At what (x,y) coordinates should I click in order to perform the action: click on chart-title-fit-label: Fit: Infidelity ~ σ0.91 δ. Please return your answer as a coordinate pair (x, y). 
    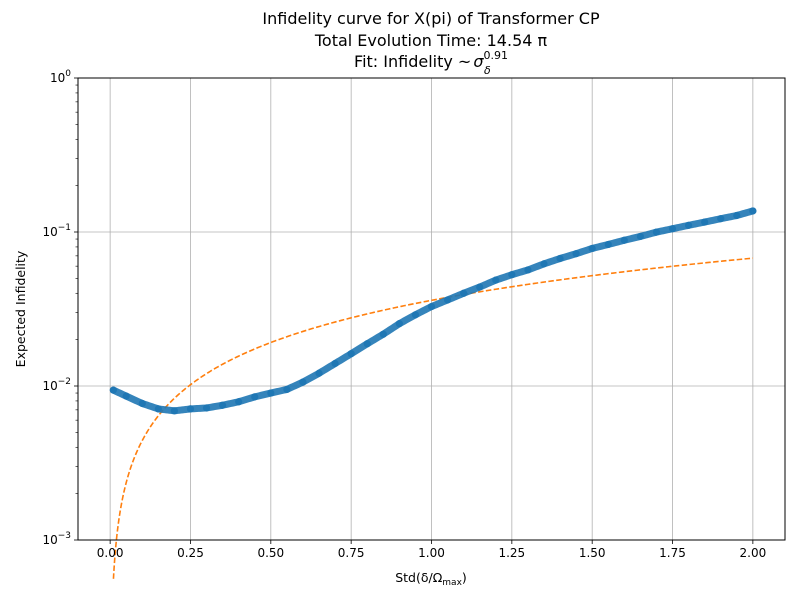
    Looking at the image, I should click on (431, 63).